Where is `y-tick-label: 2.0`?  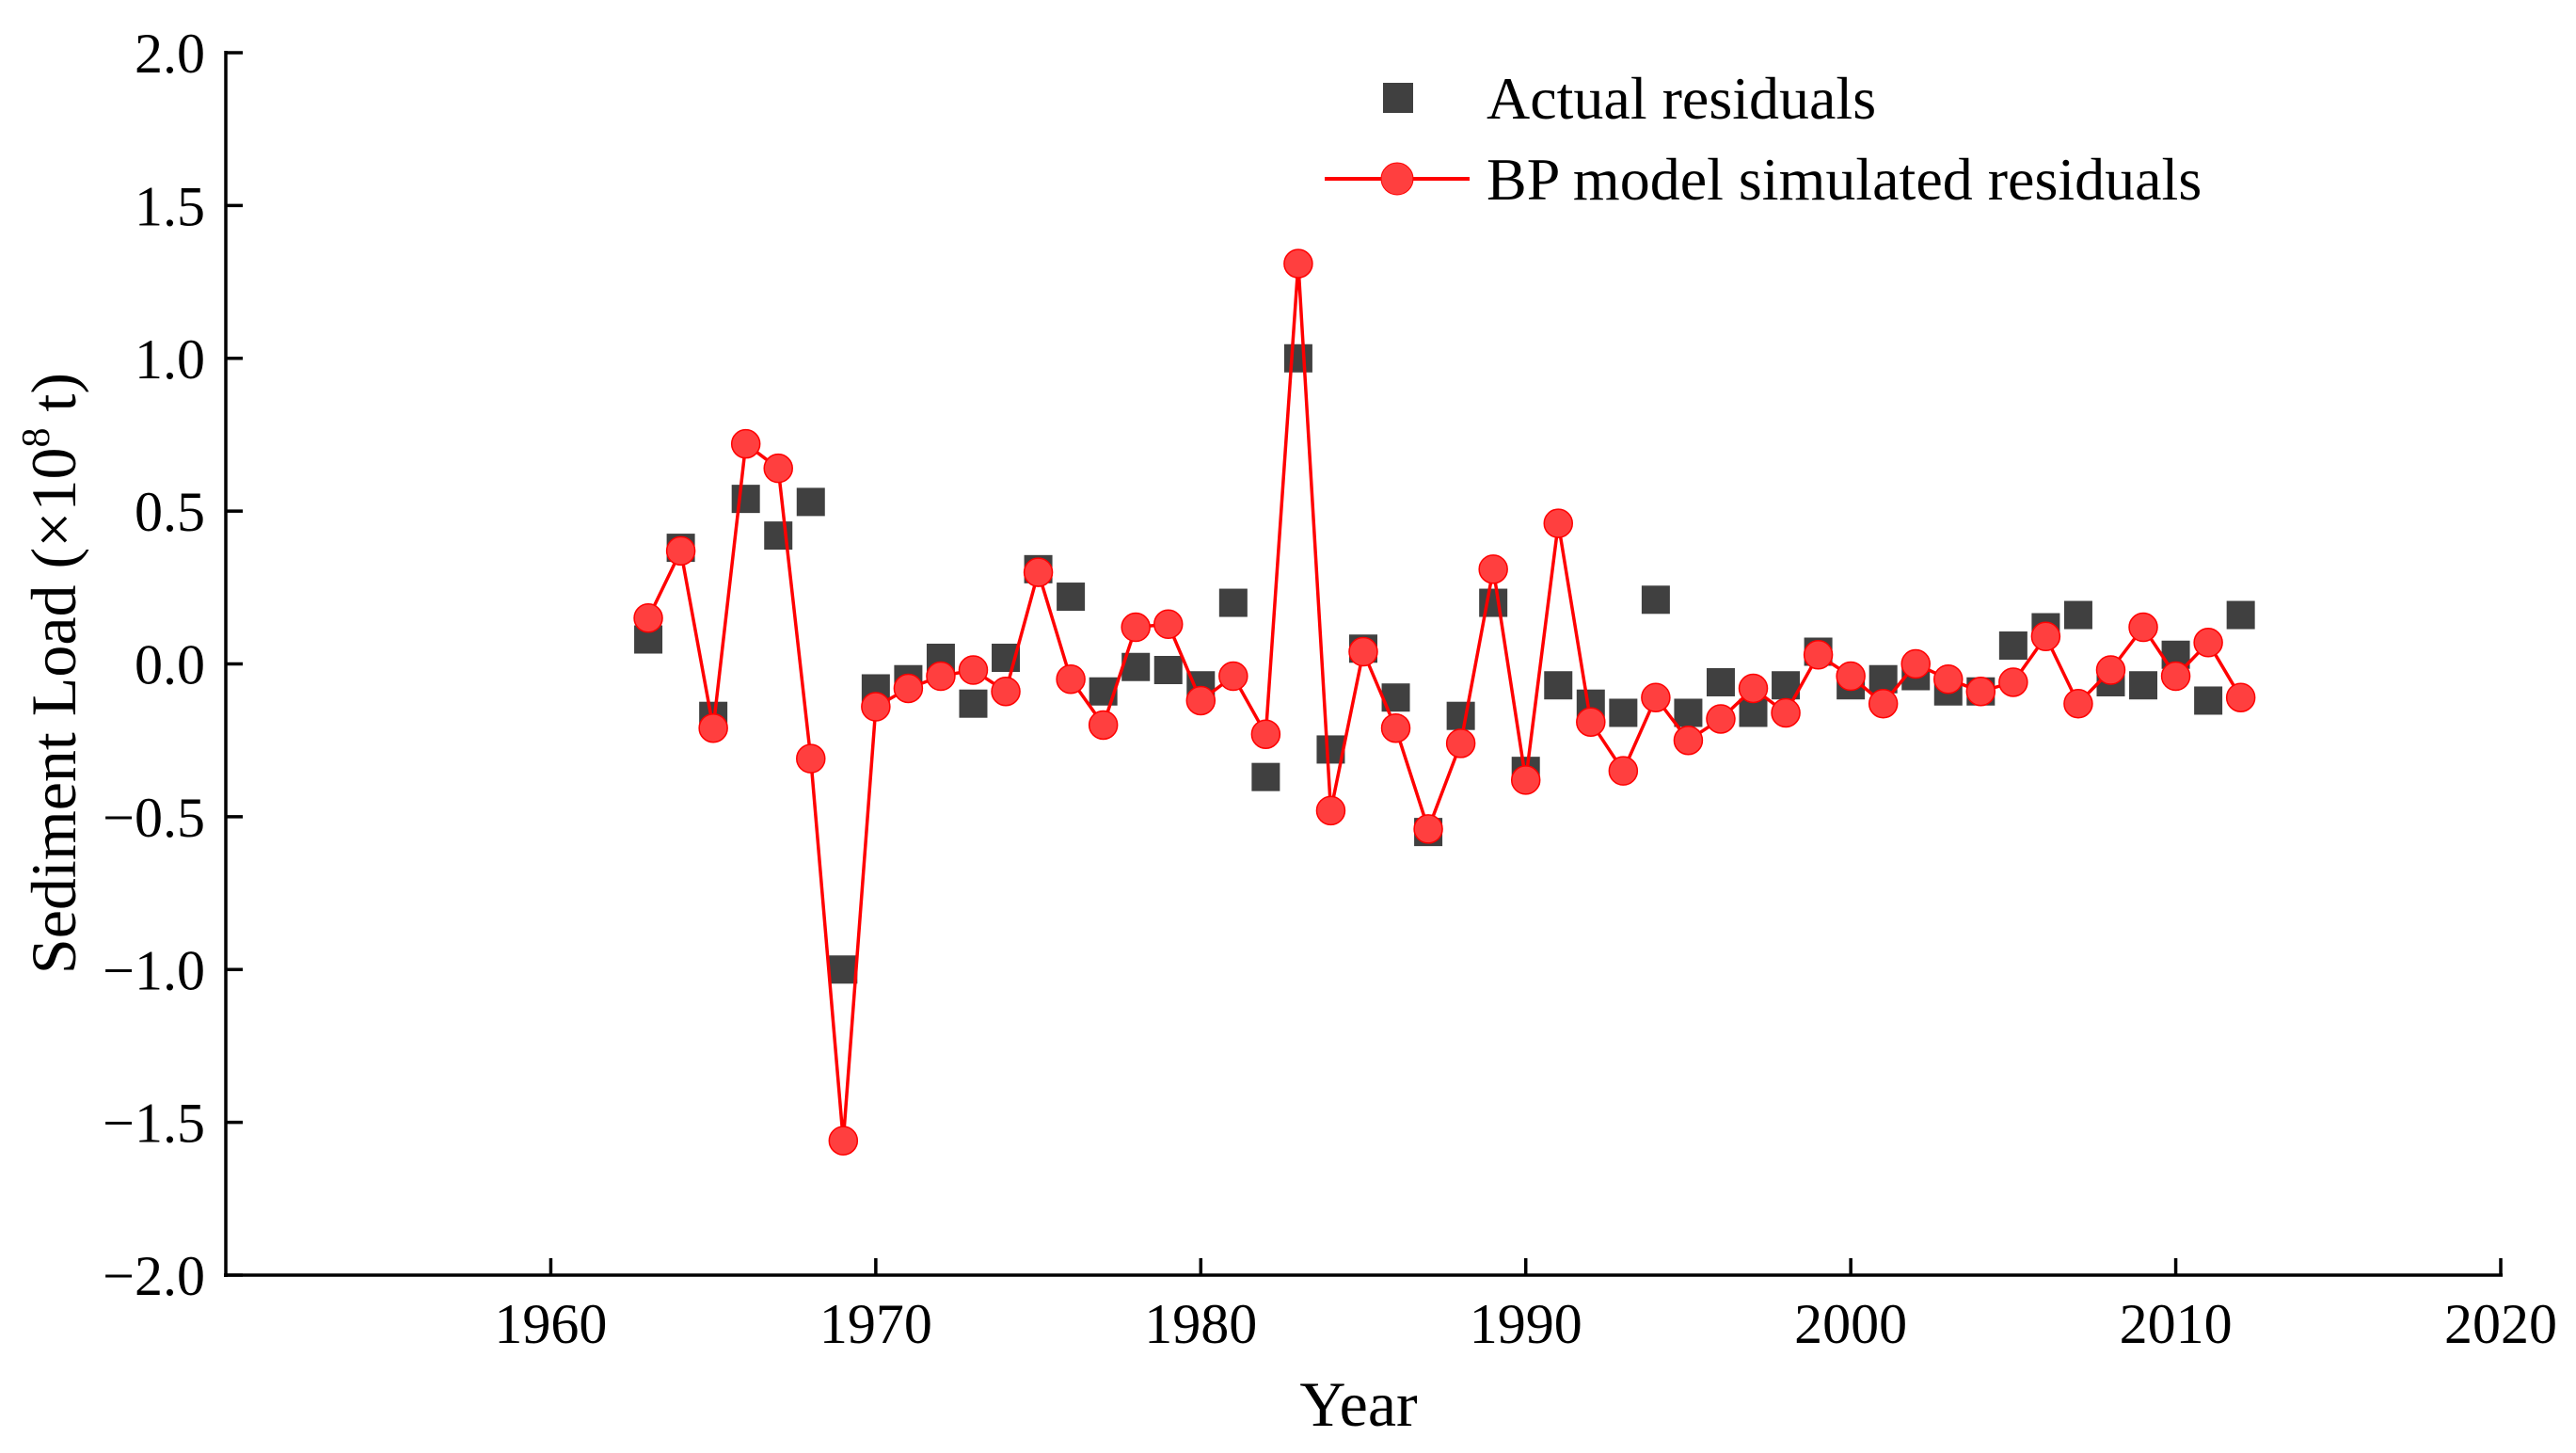
y-tick-label: 2.0 is located at coordinates (170, 54).